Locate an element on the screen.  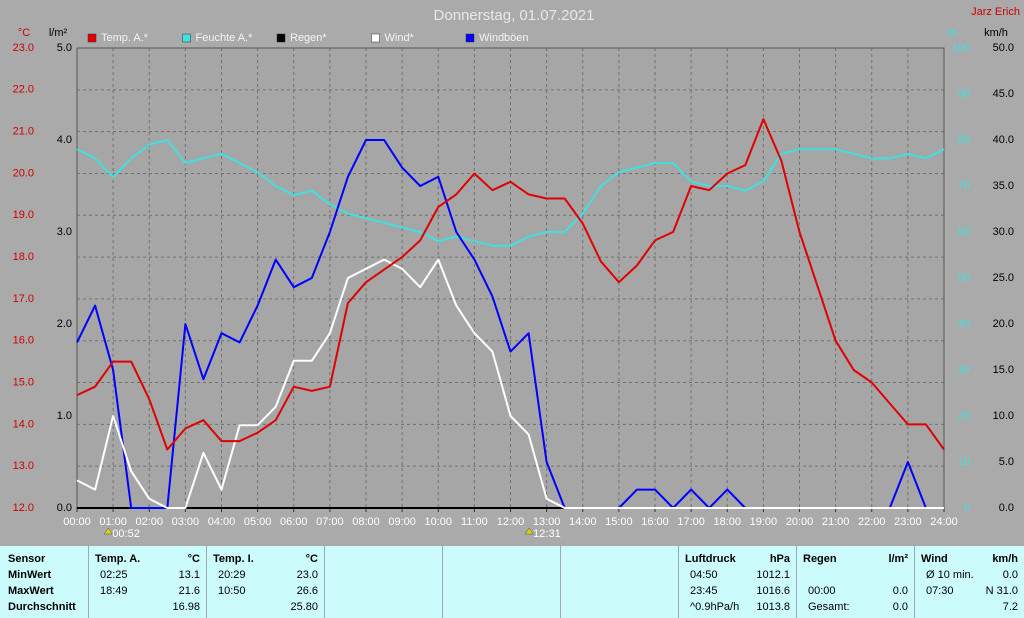
sensor-header: Sensor is located at coordinates (27, 559).